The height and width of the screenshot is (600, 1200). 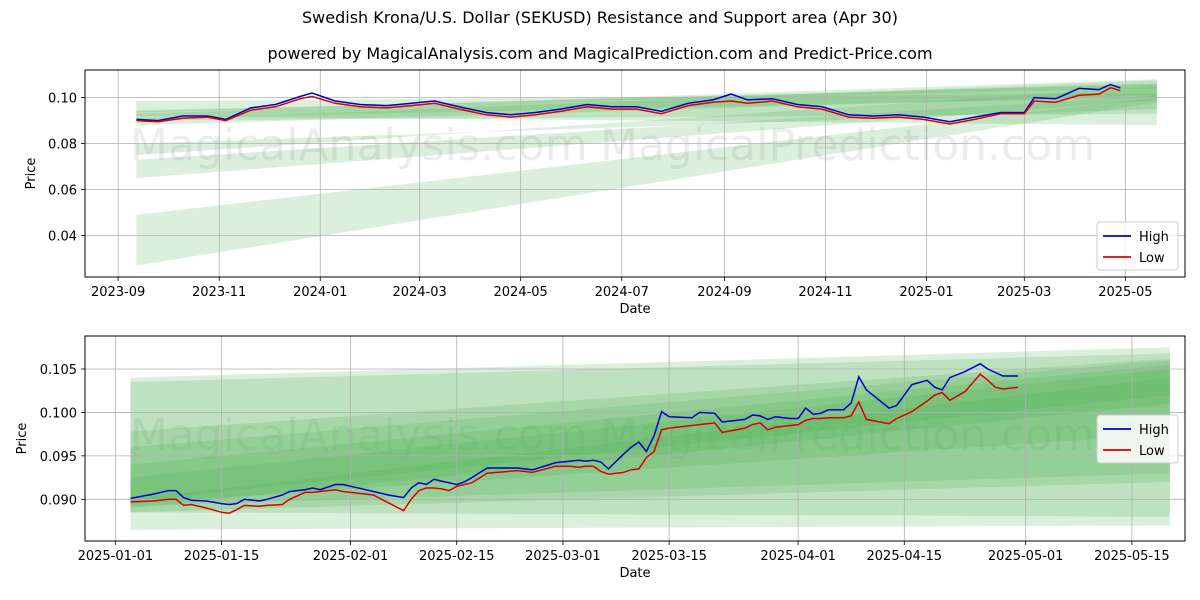 What do you see at coordinates (118, 292) in the screenshot?
I see `x-tick-label: 2023-09` at bounding box center [118, 292].